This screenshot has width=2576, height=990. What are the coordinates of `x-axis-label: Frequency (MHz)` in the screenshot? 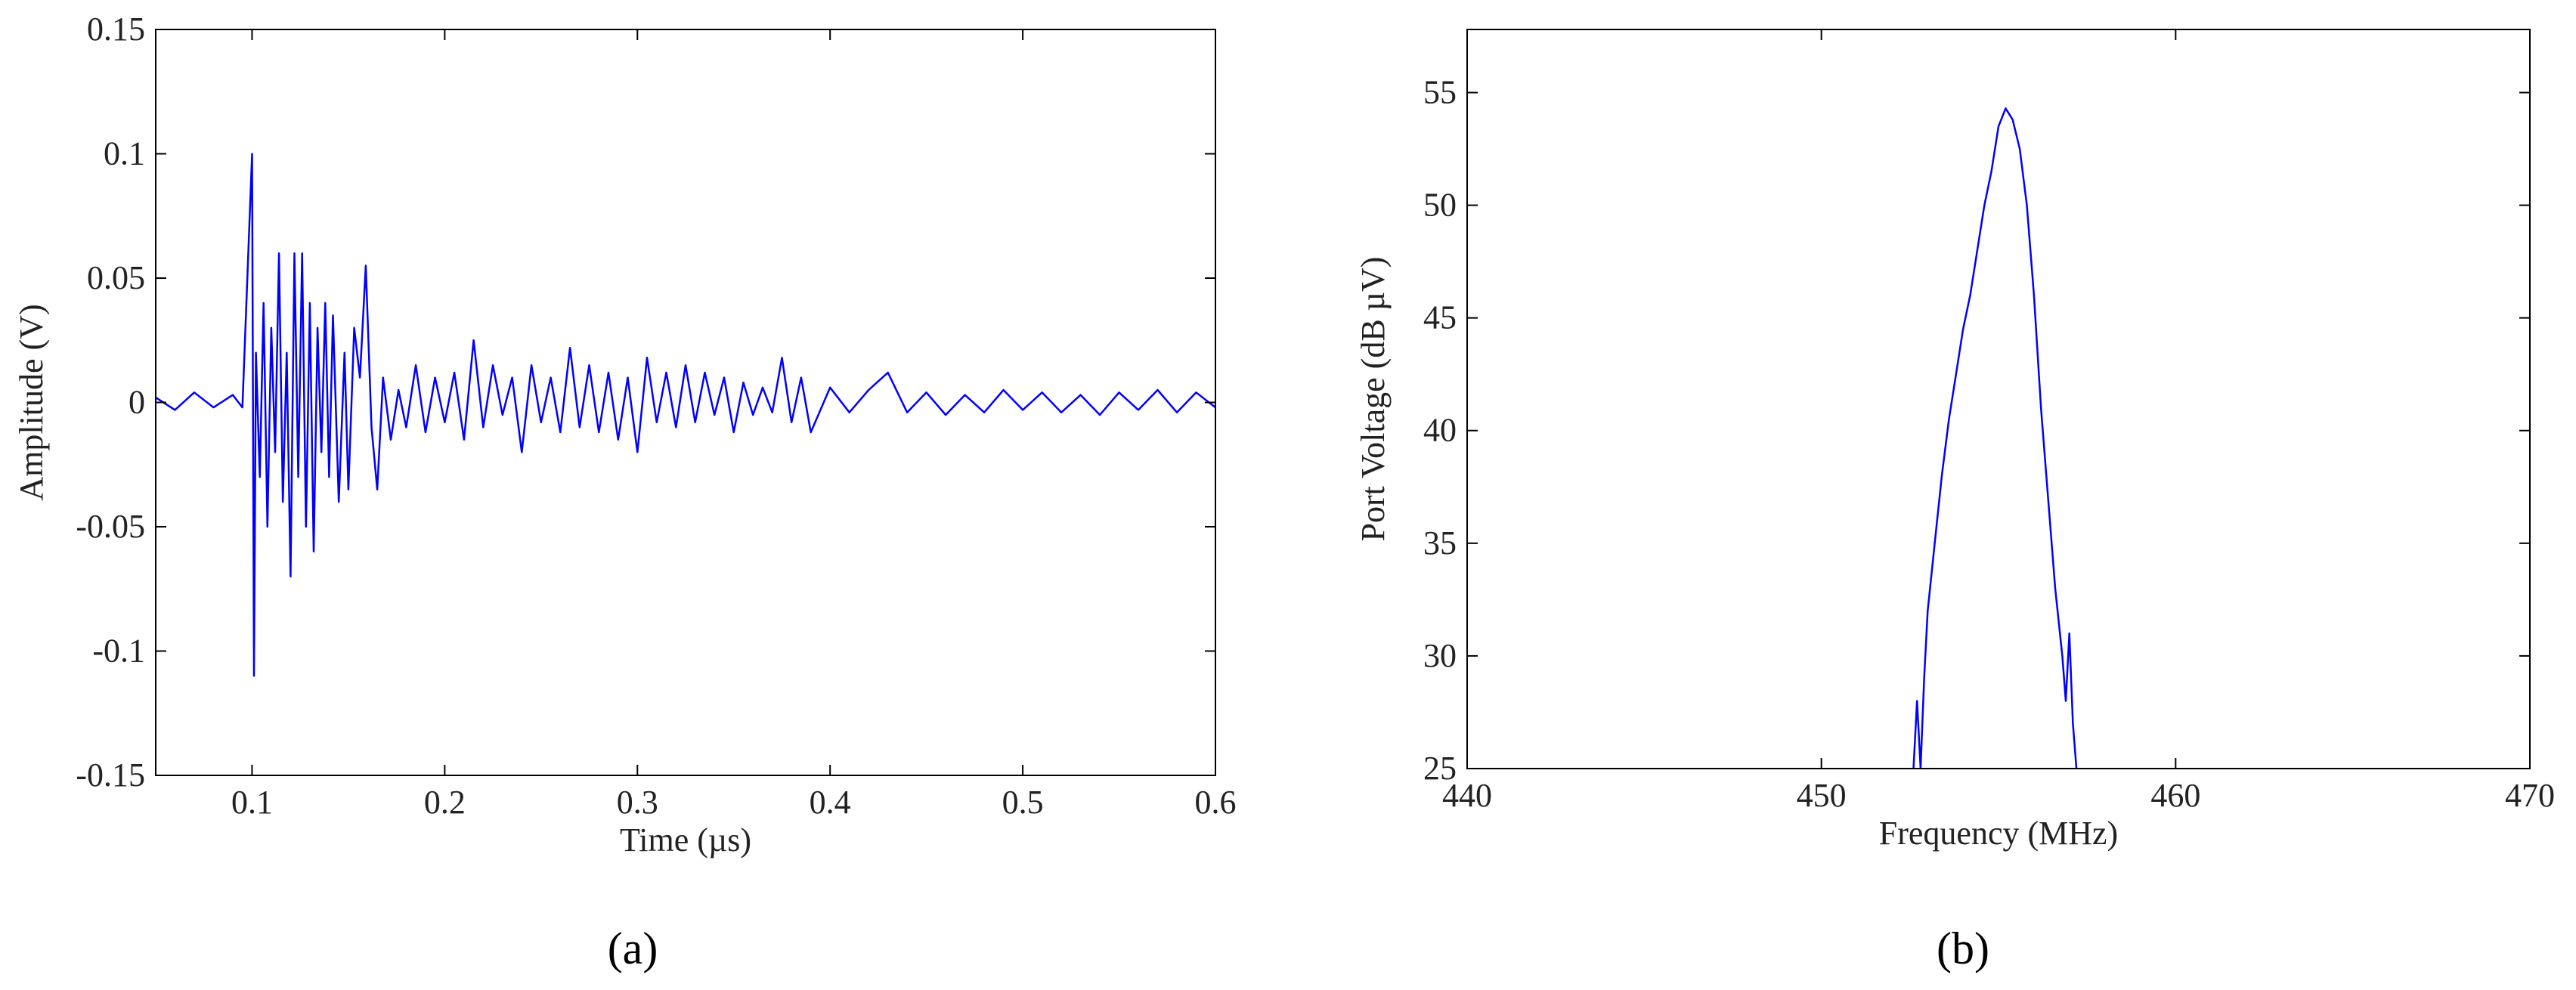 It's located at (1998, 834).